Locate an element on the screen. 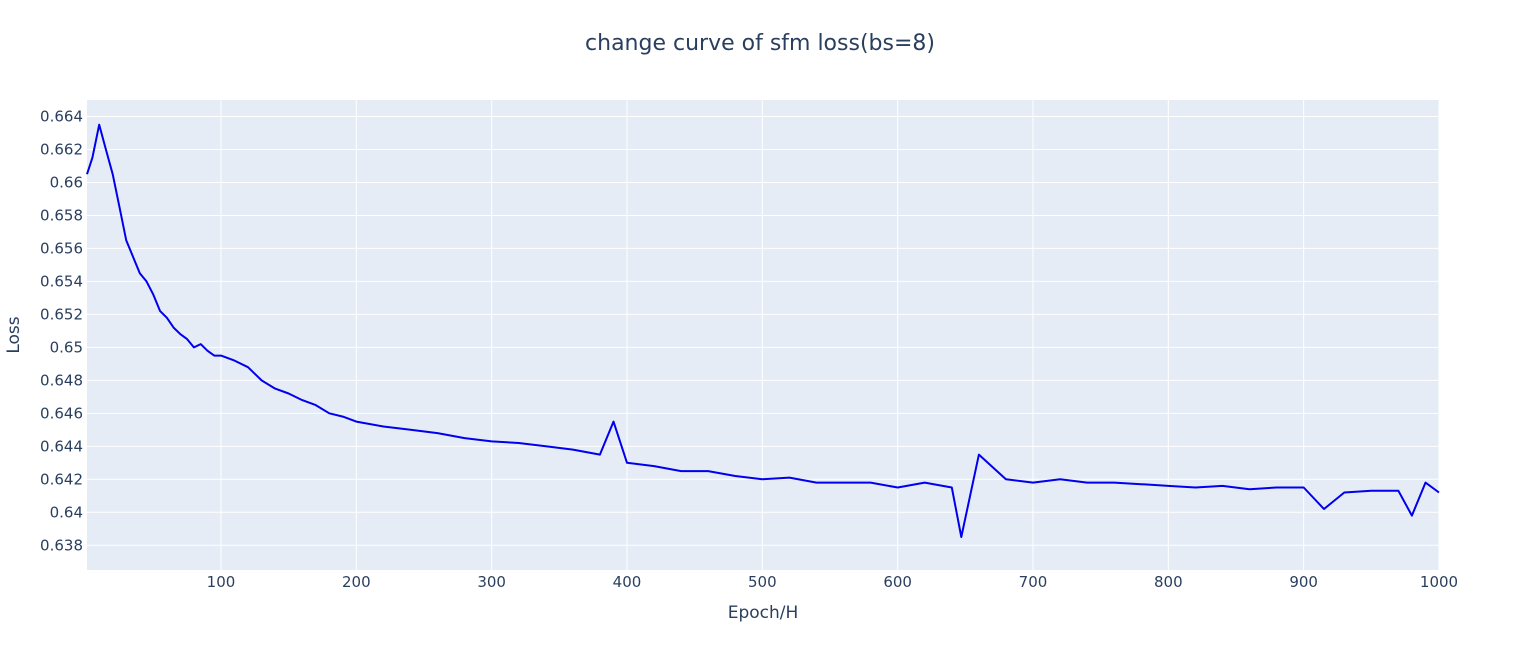 This screenshot has height=649, width=1520. y-tick-label: 0.642 is located at coordinates (61, 479).